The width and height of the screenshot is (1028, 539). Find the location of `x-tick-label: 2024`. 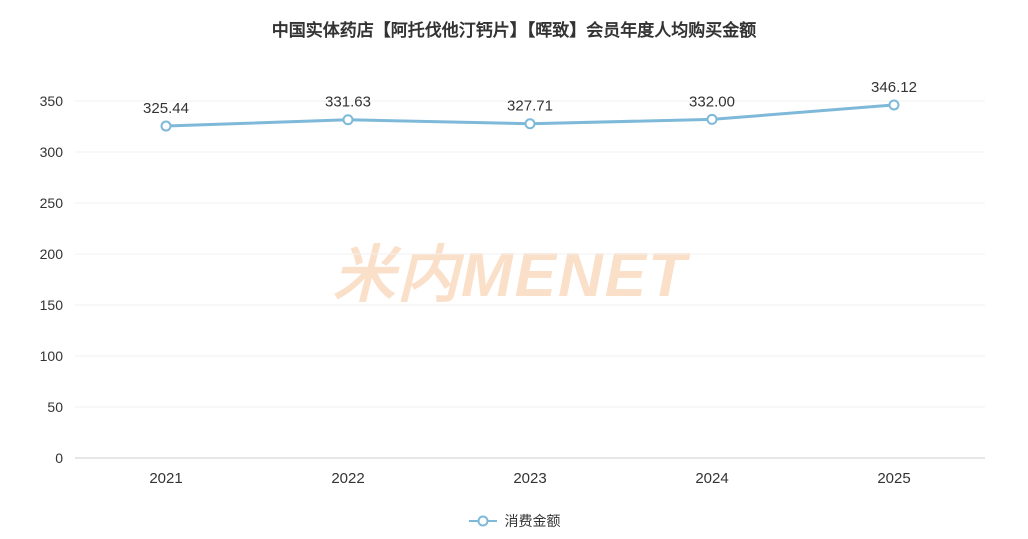

x-tick-label: 2024 is located at coordinates (711, 478).